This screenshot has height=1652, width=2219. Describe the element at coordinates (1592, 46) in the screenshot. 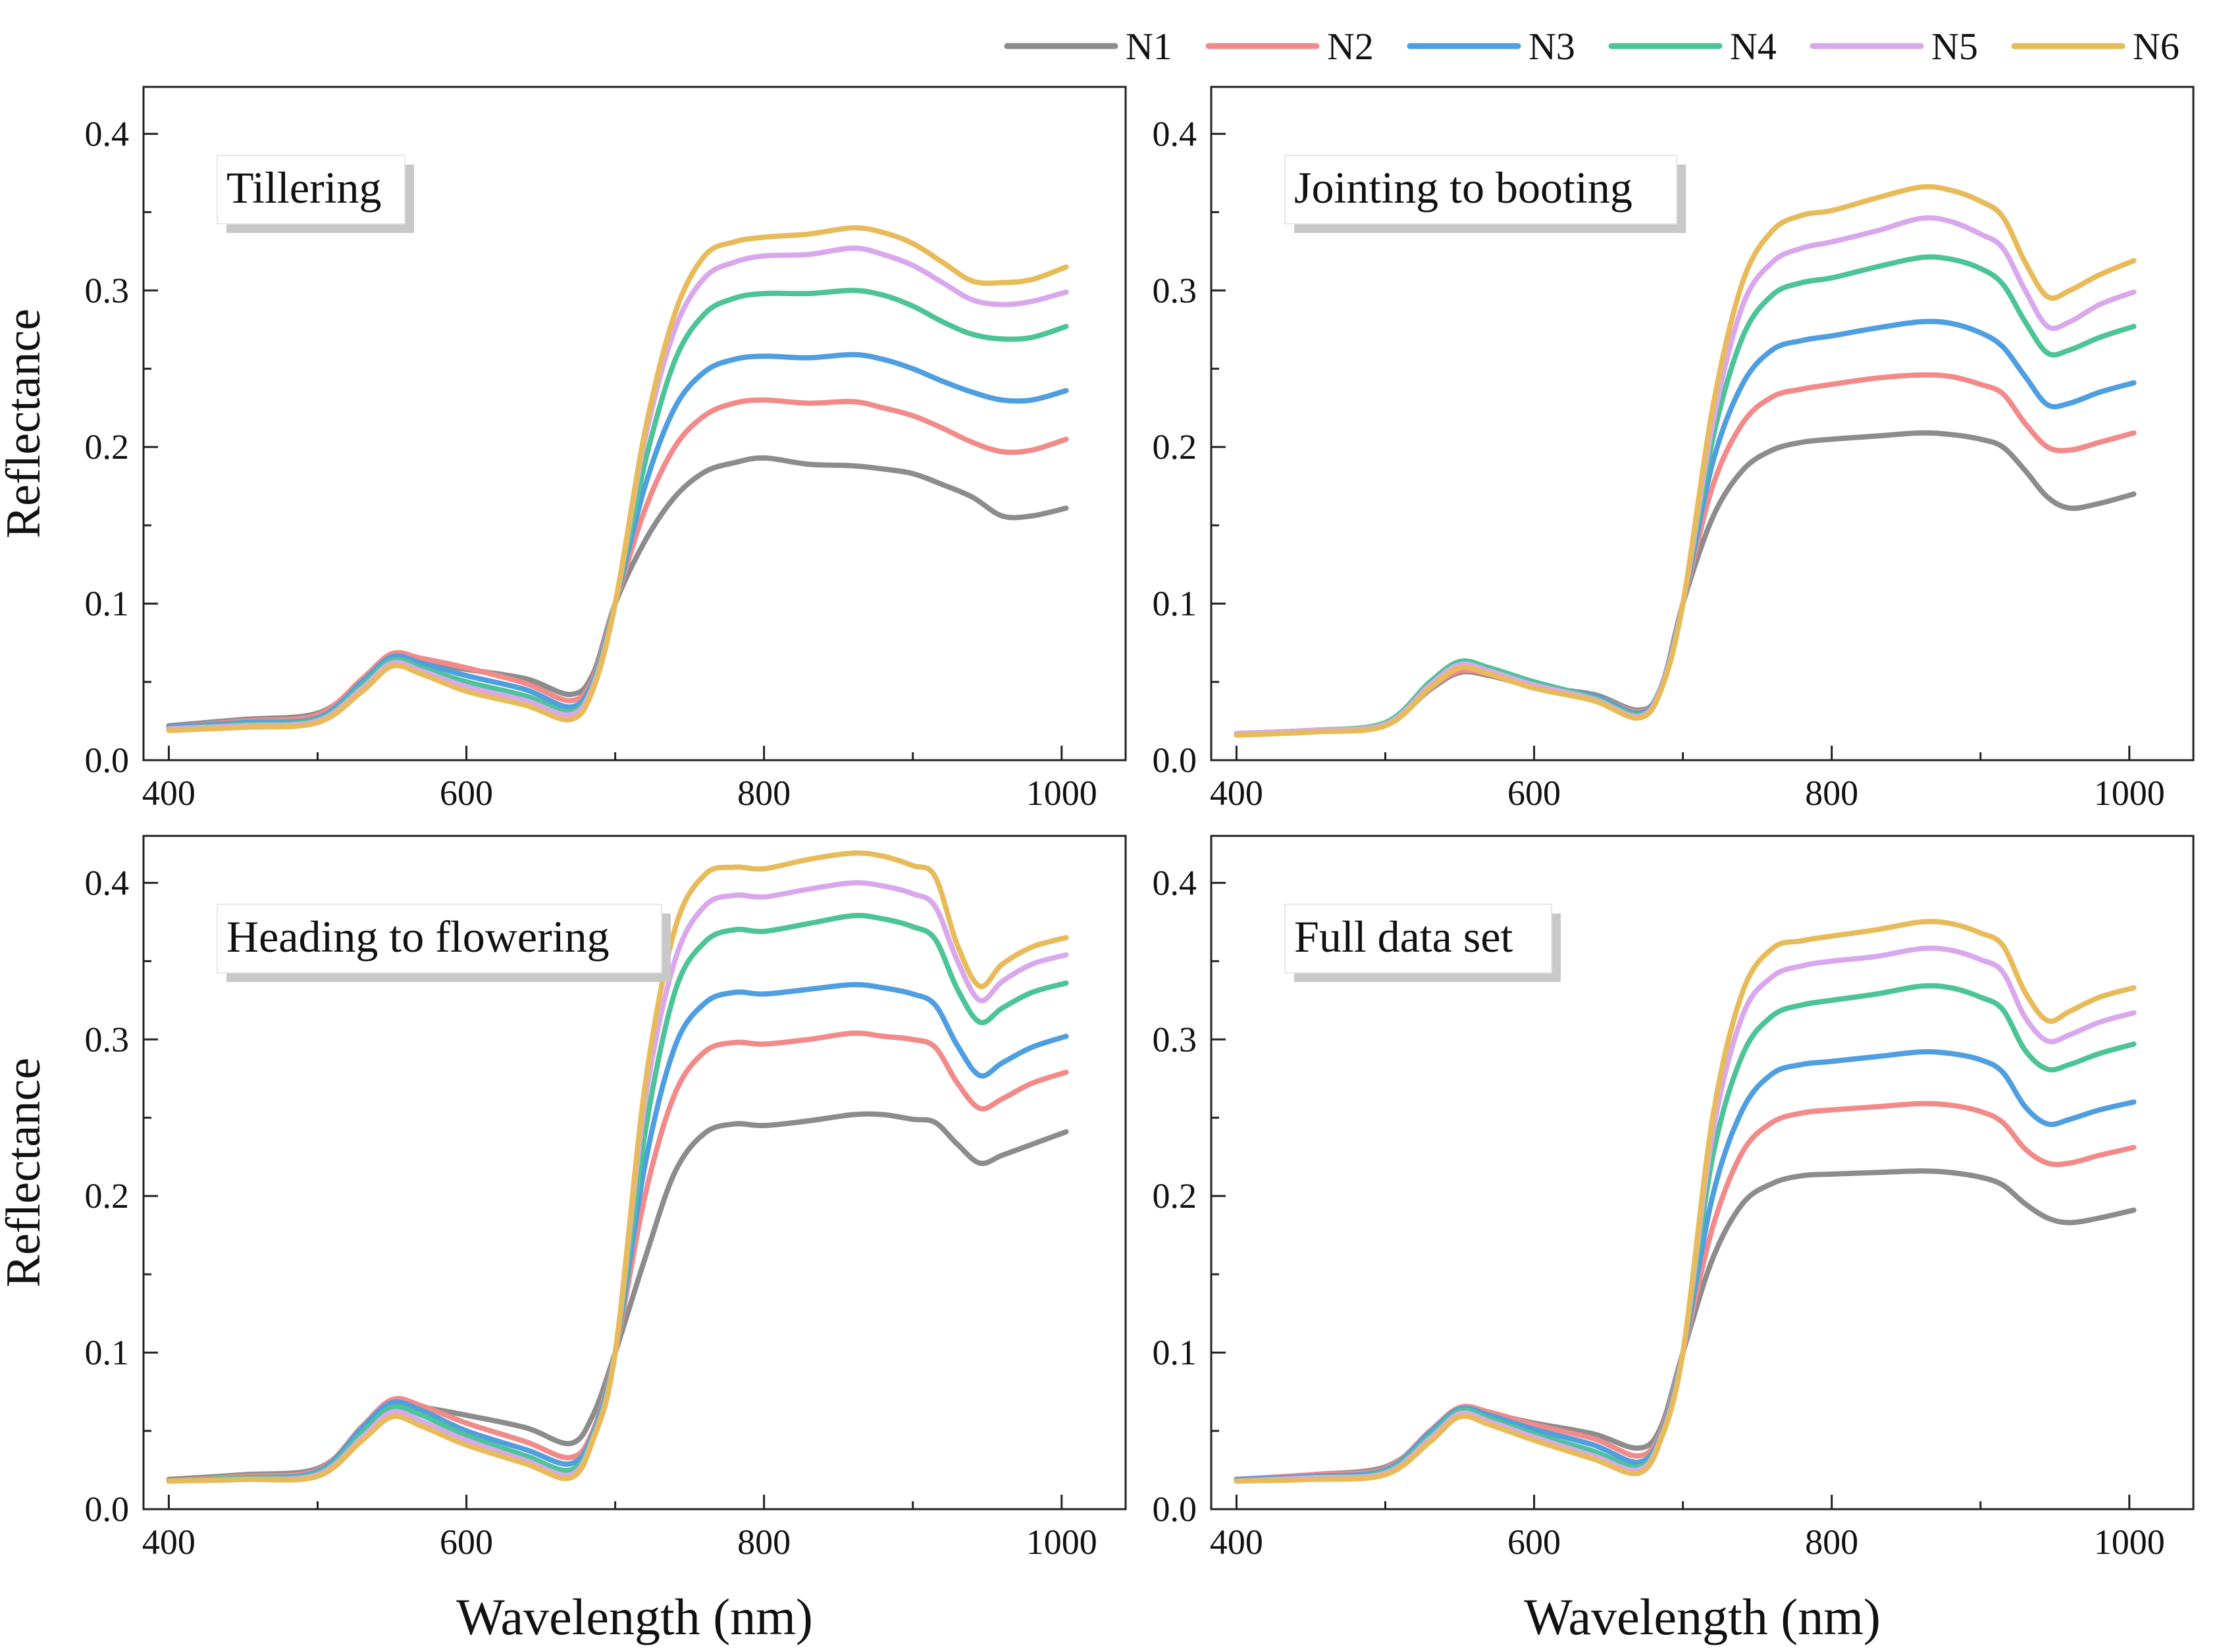

I see `legend: N1 N2 N3 N4 N5 N6` at that location.